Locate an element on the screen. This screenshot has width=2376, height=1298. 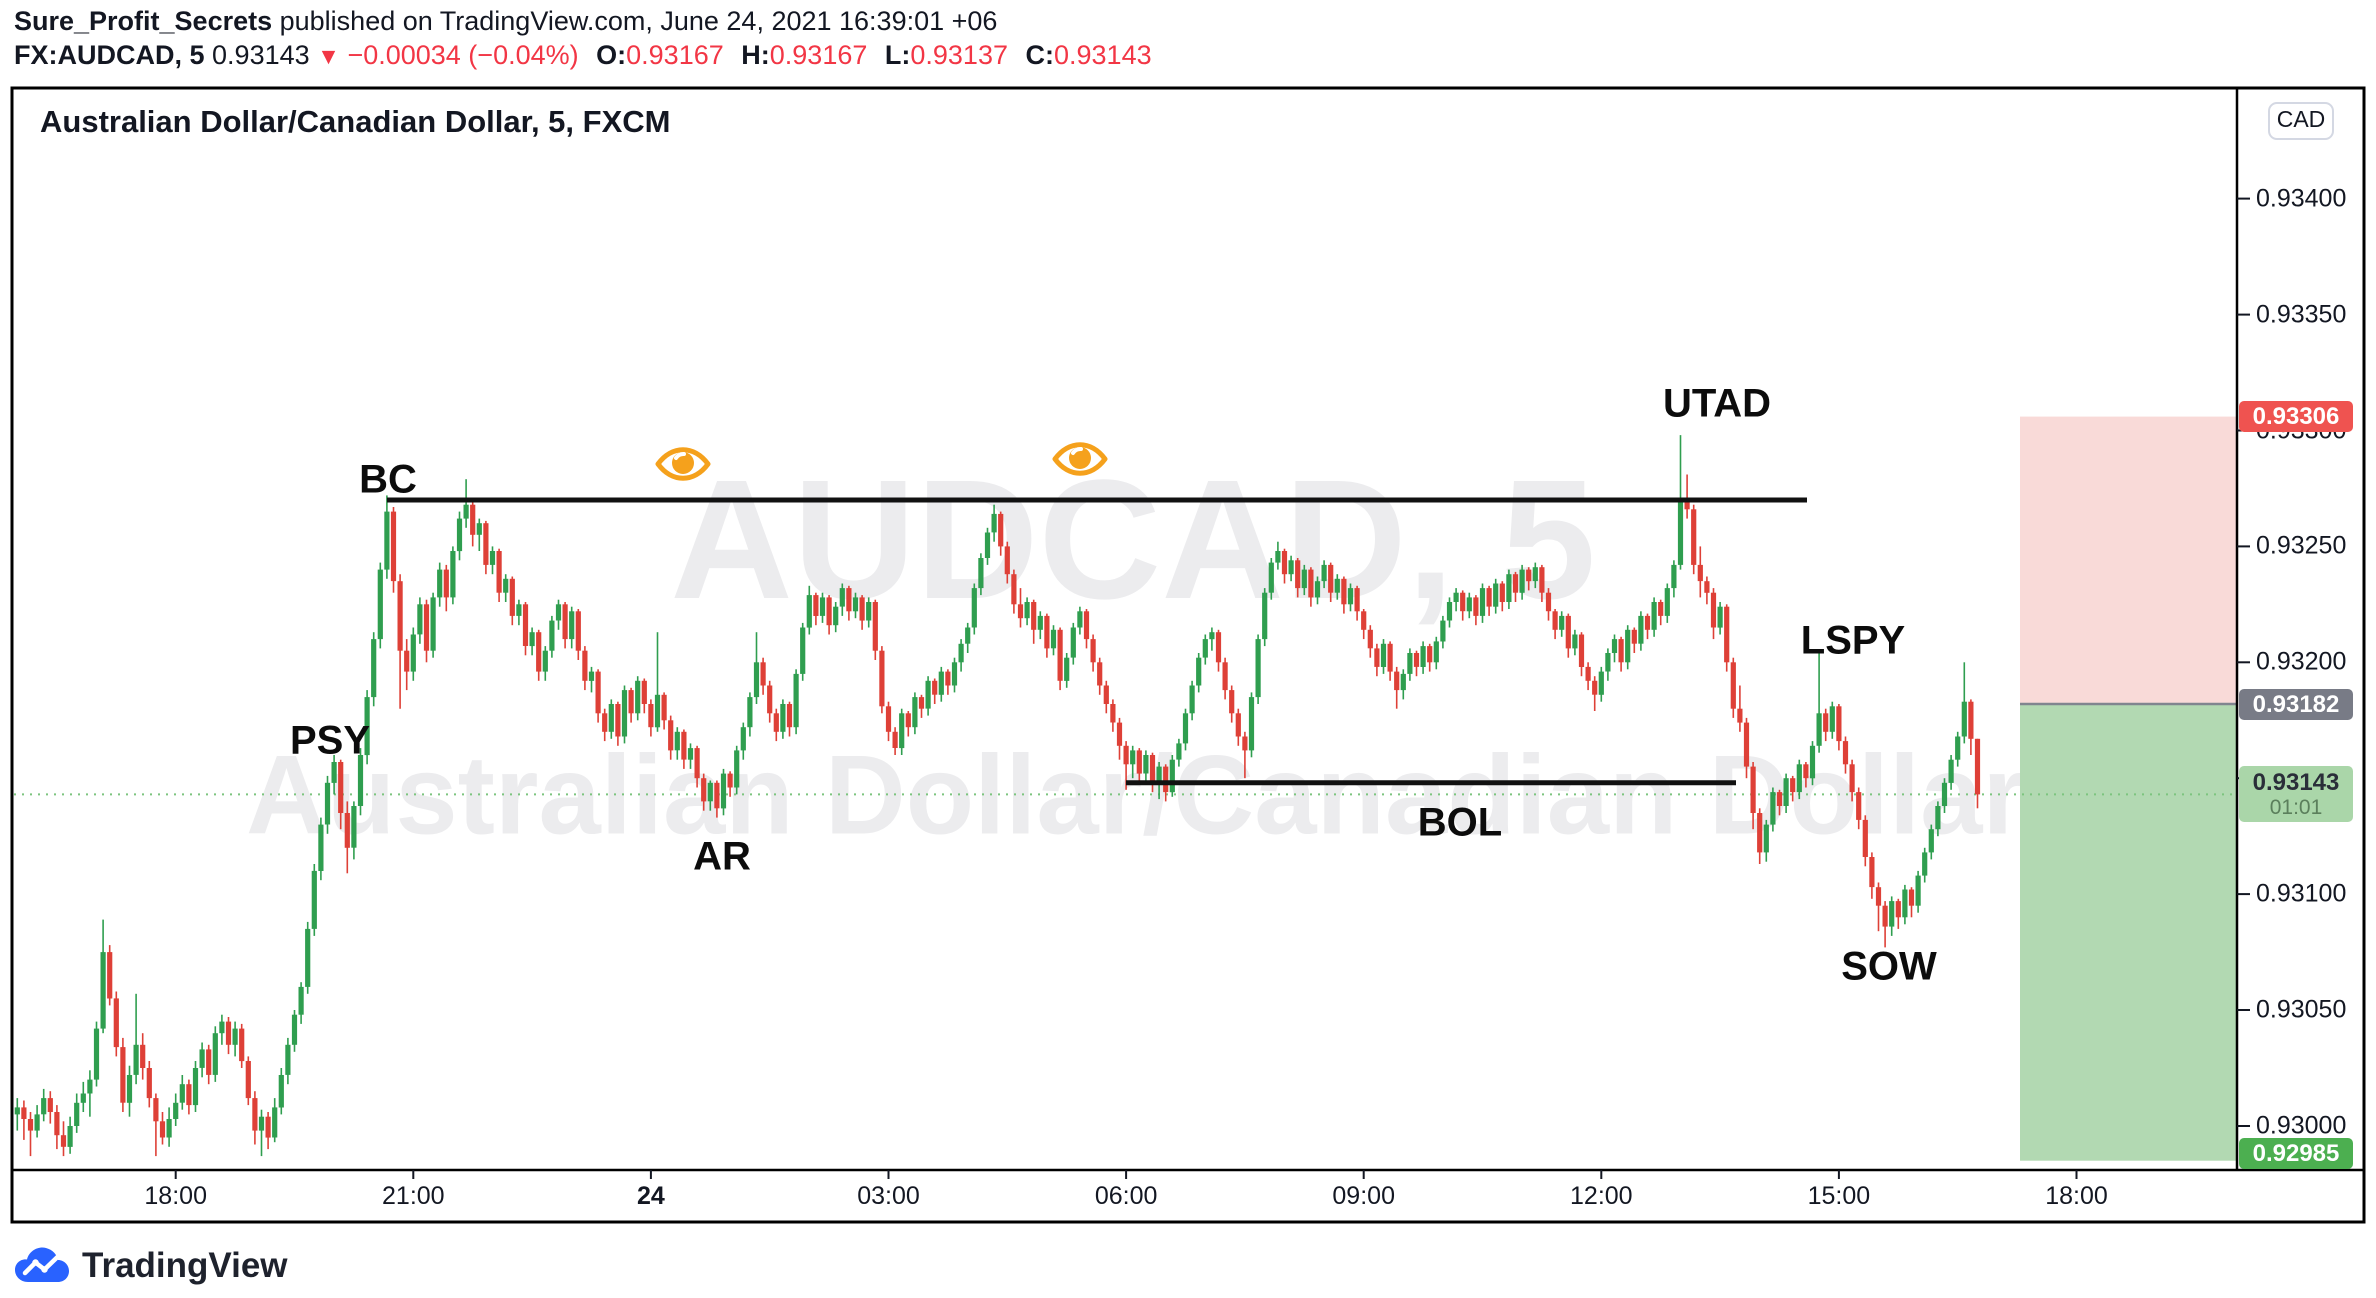
close-label: C: is located at coordinates (1040, 55).